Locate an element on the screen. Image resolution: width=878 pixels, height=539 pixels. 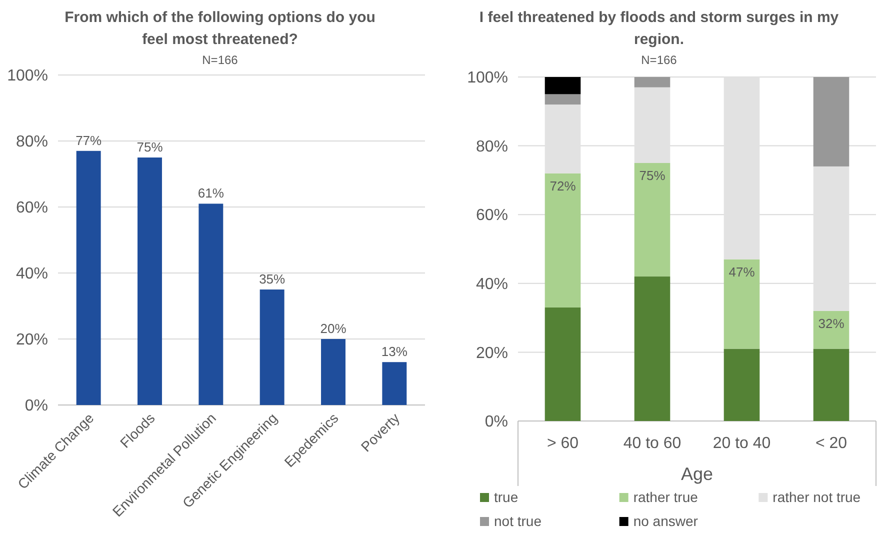
legend-label: rather true is located at coordinates (665, 497).